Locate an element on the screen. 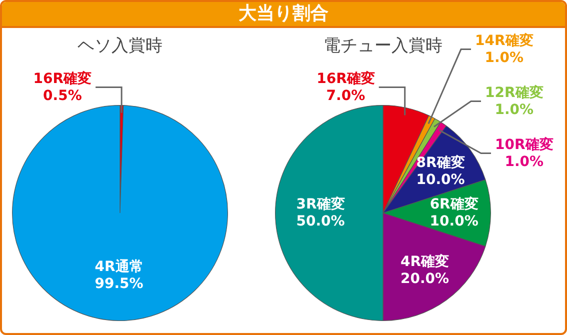  data-label: 0.5% is located at coordinates (62, 96).